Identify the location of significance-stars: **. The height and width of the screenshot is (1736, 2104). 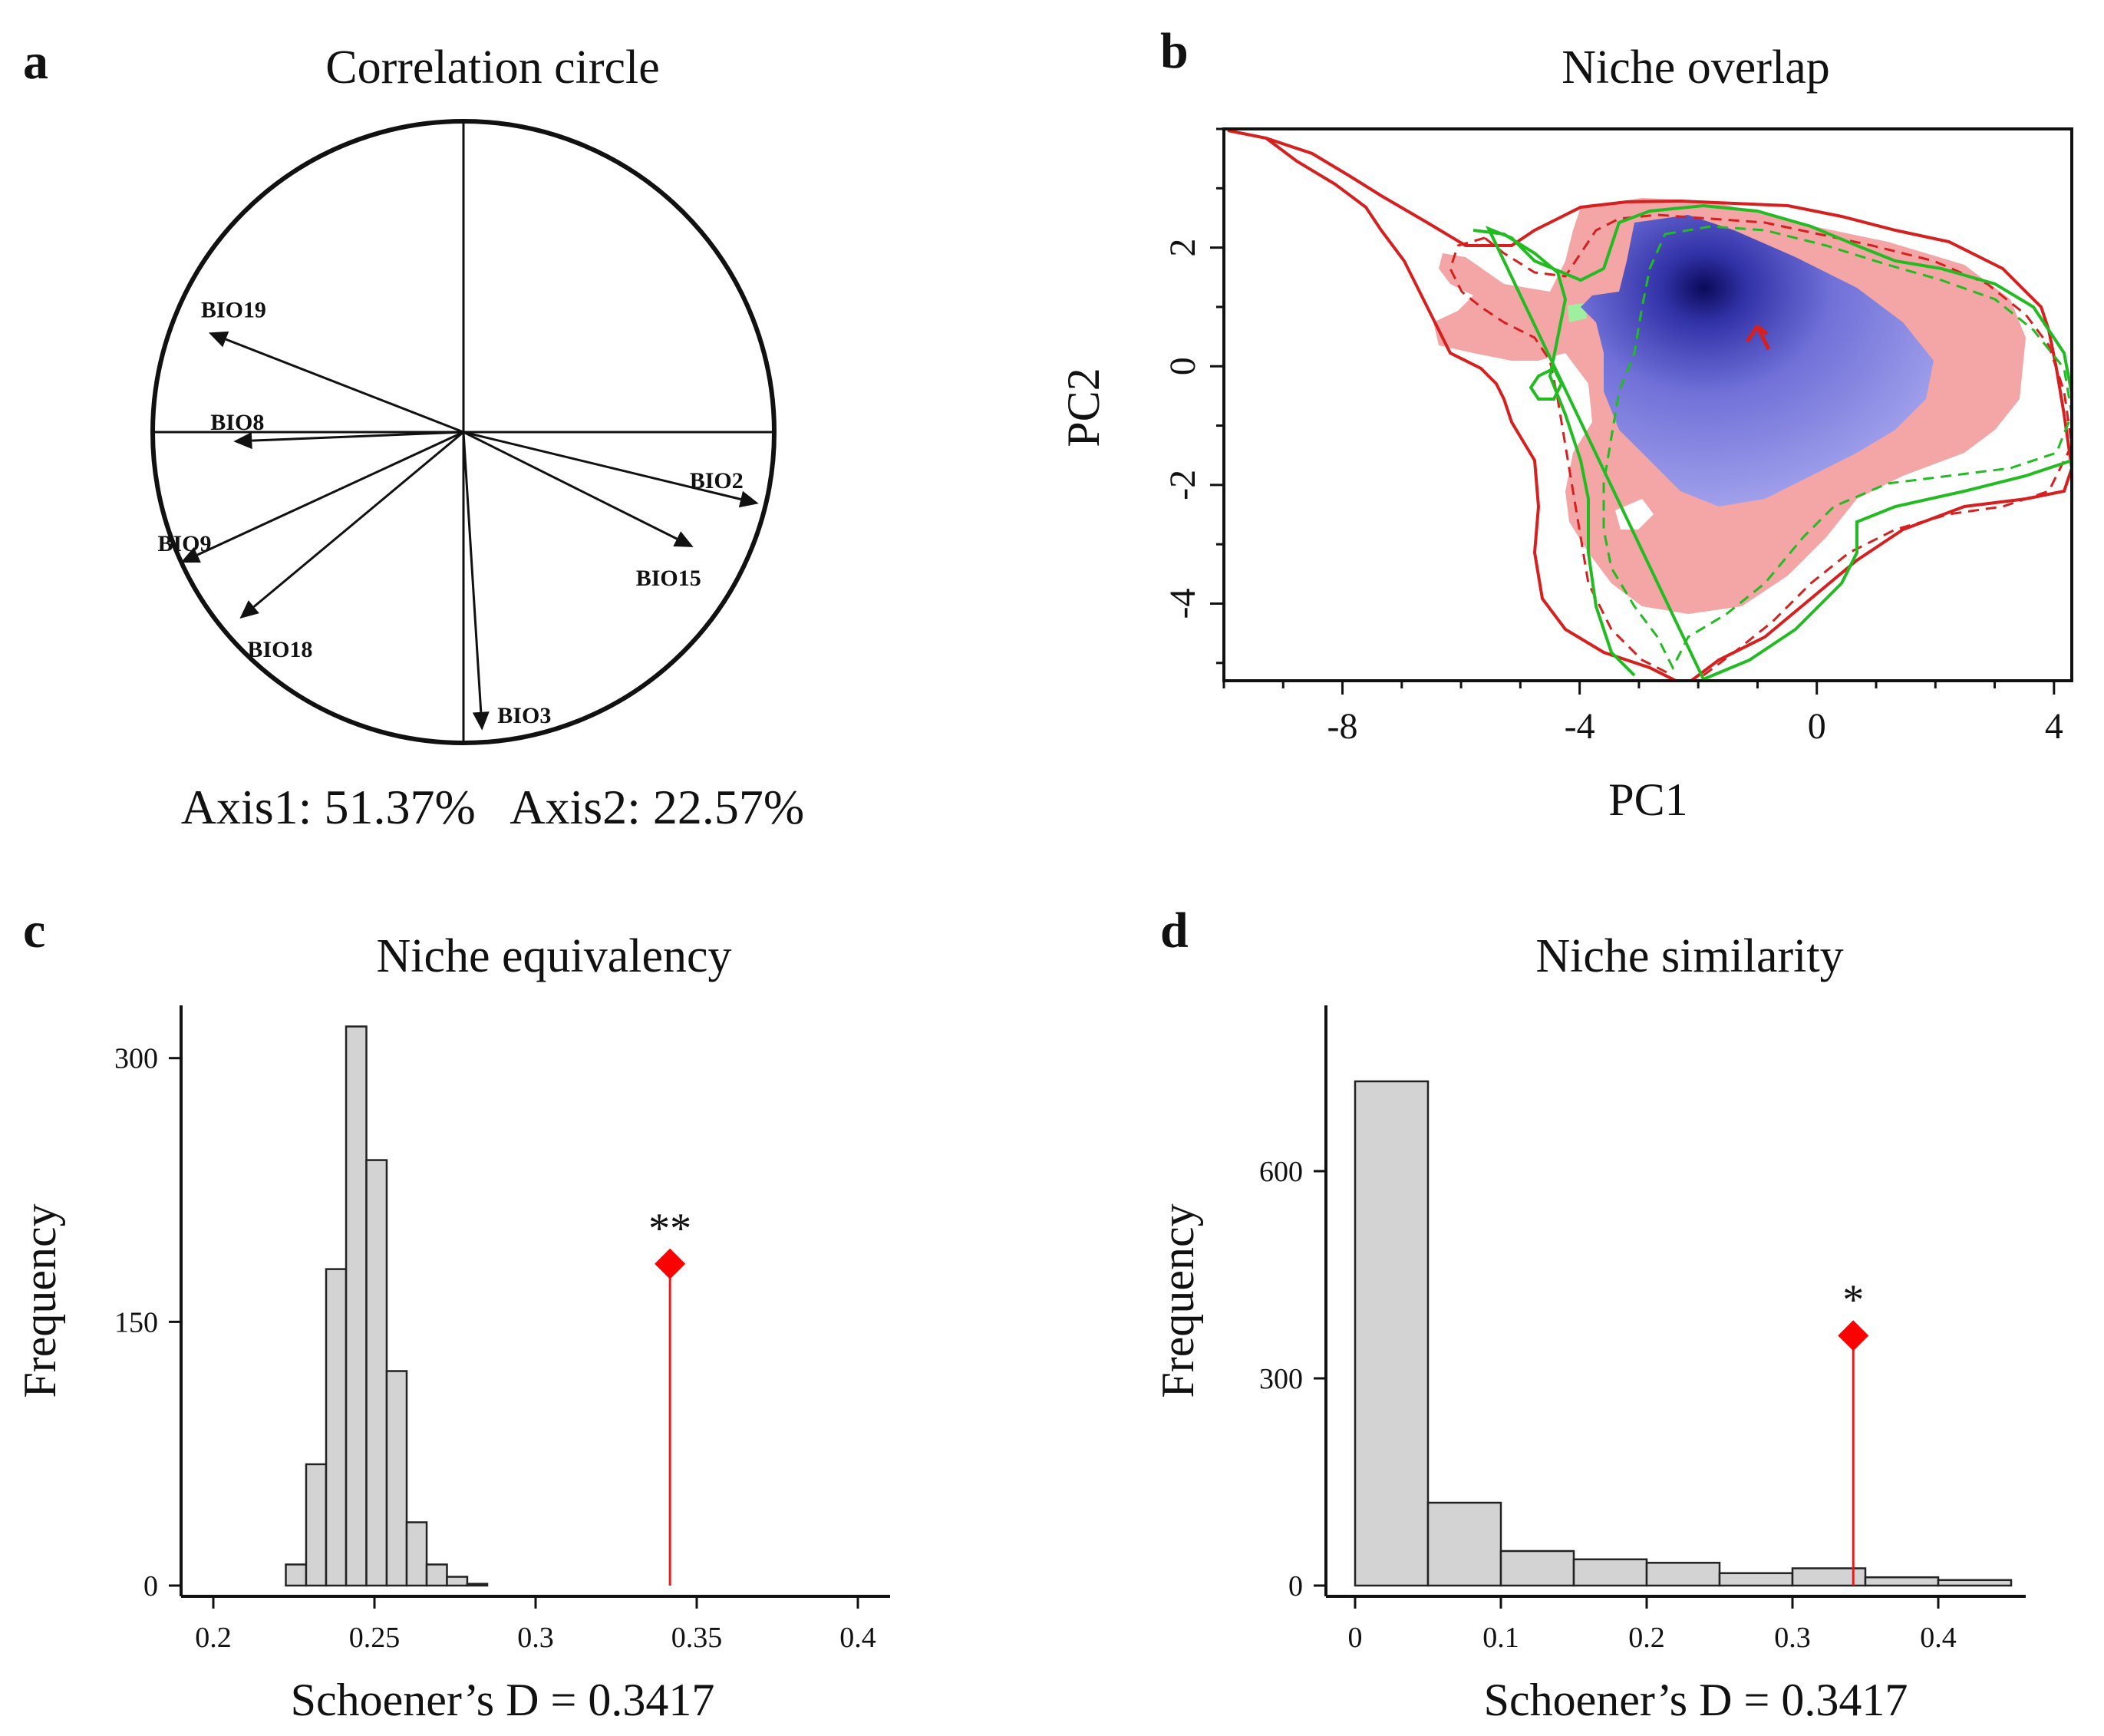
(669, 1229).